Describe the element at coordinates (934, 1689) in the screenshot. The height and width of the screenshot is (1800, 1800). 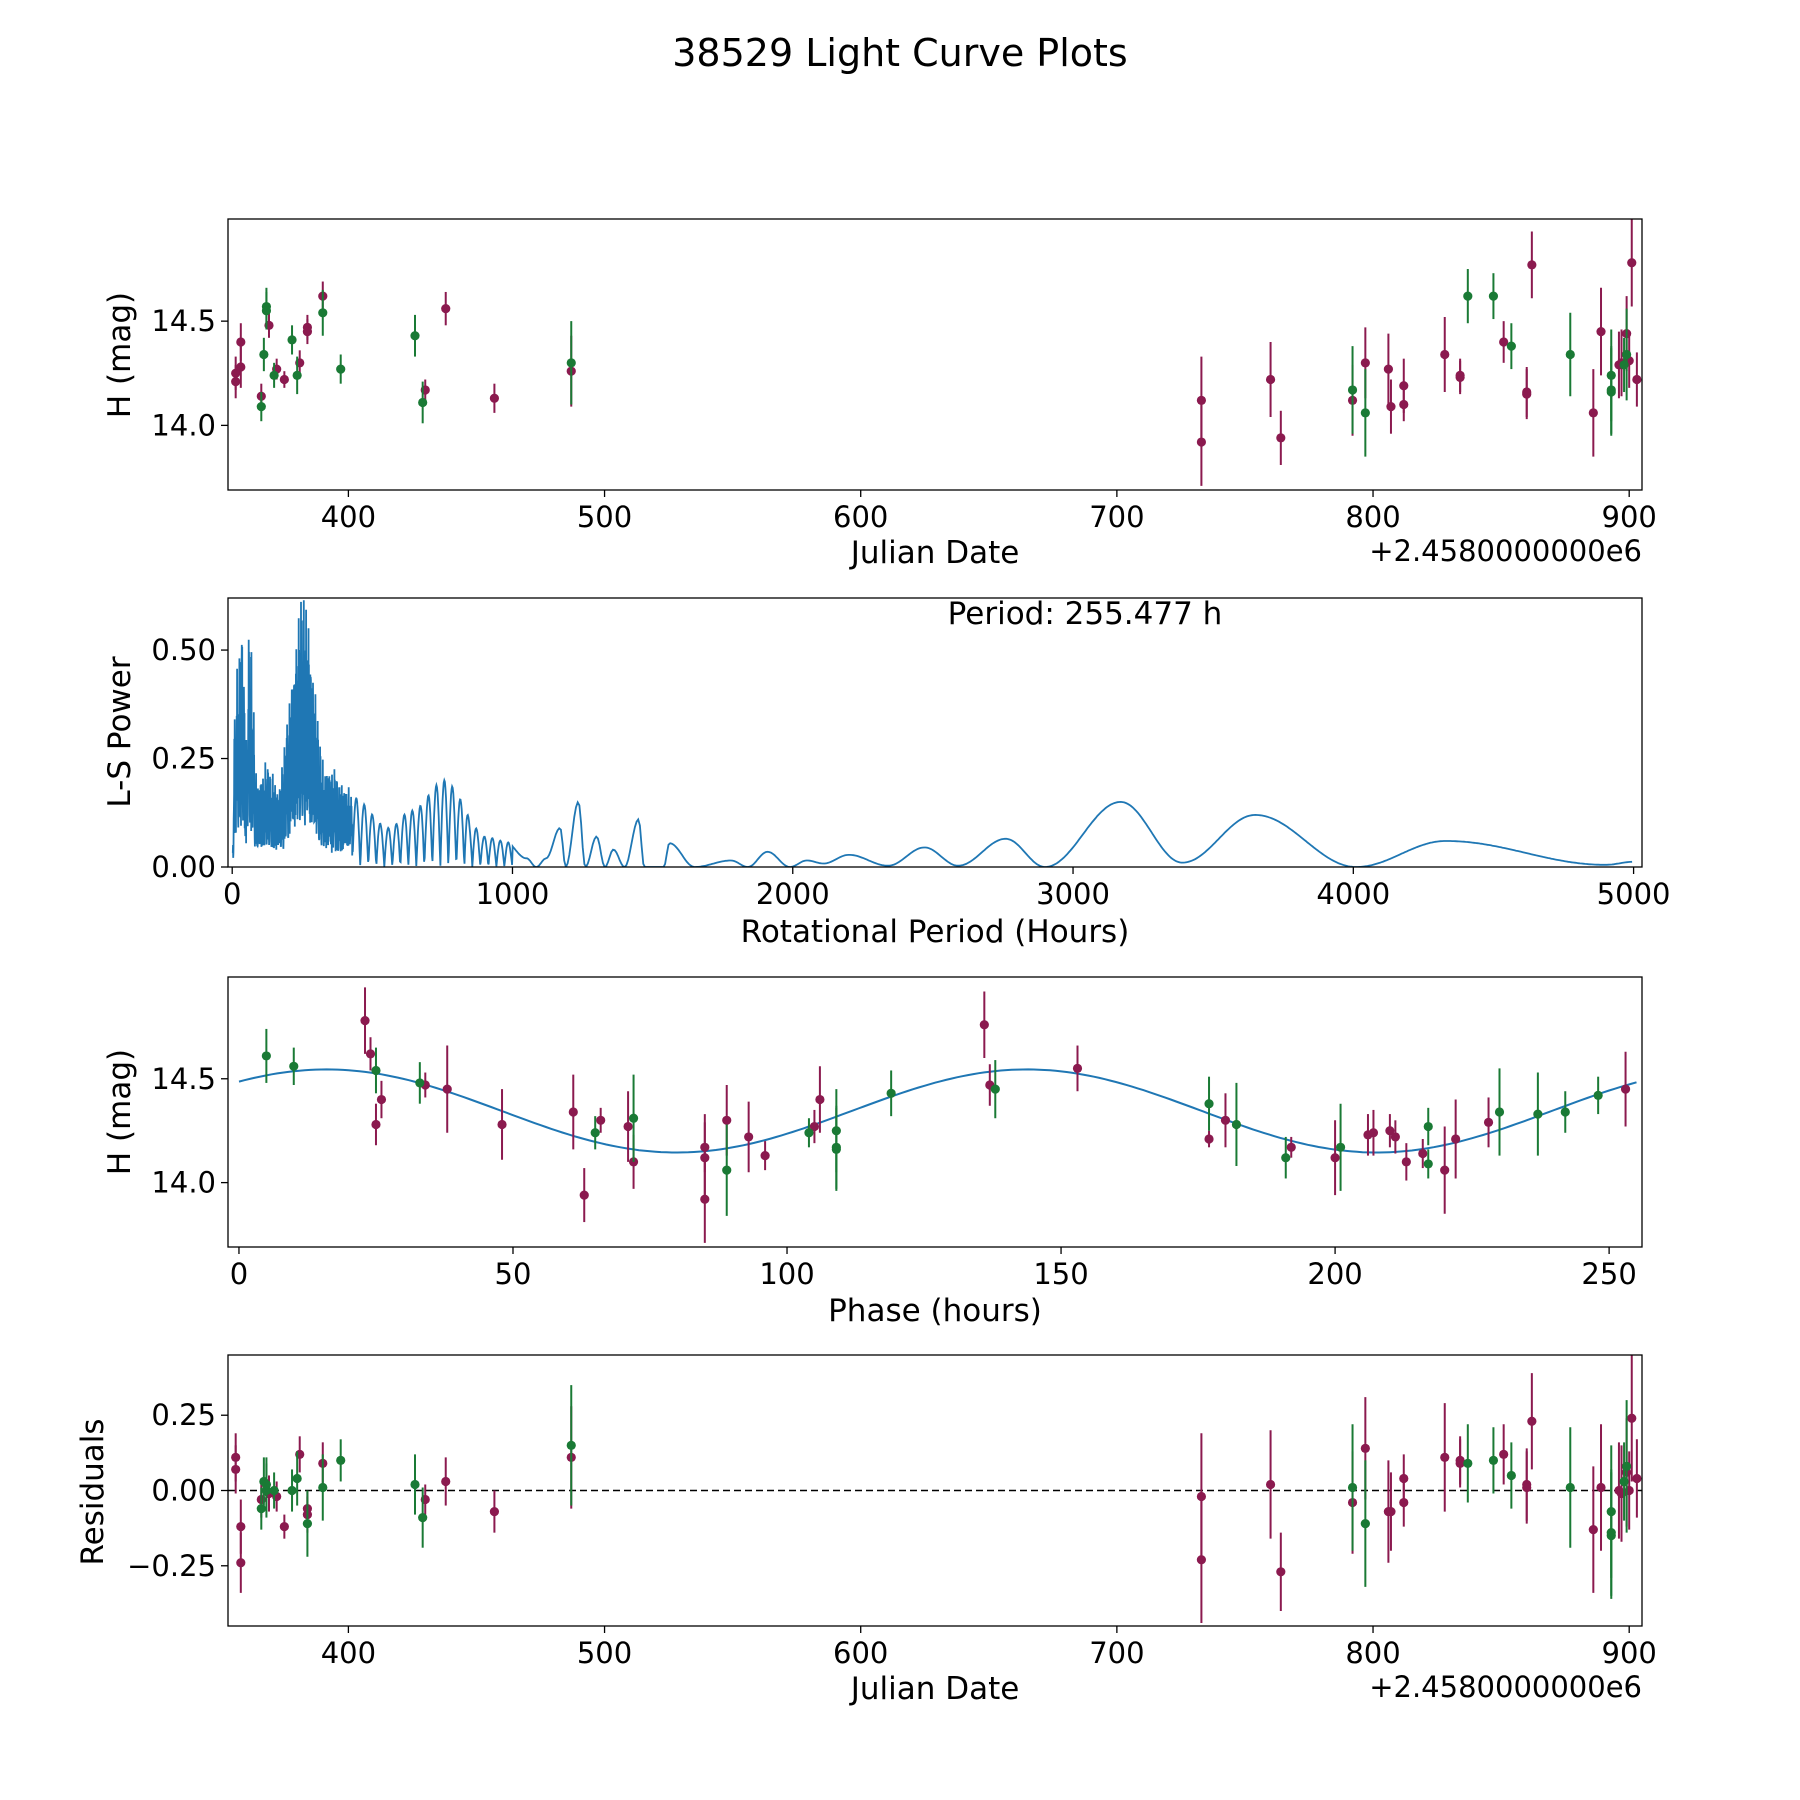
I see `residuals-xlabel: Julian Date` at that location.